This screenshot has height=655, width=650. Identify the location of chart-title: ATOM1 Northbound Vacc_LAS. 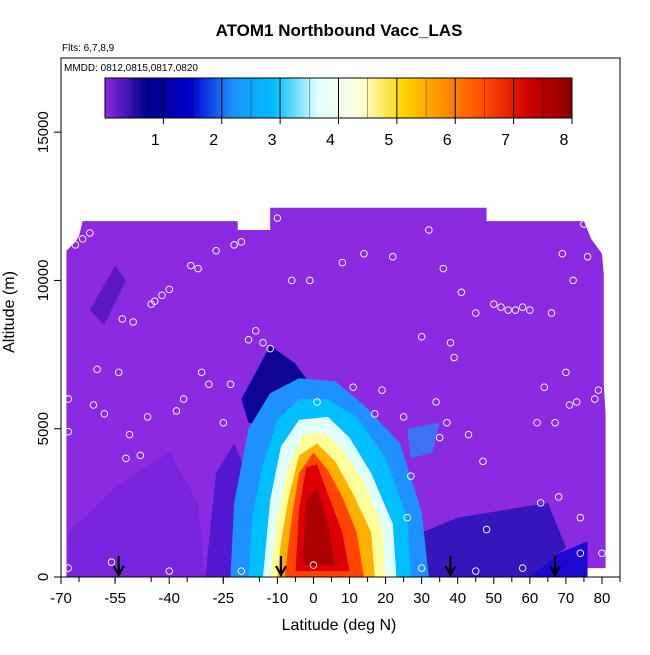
(339, 30).